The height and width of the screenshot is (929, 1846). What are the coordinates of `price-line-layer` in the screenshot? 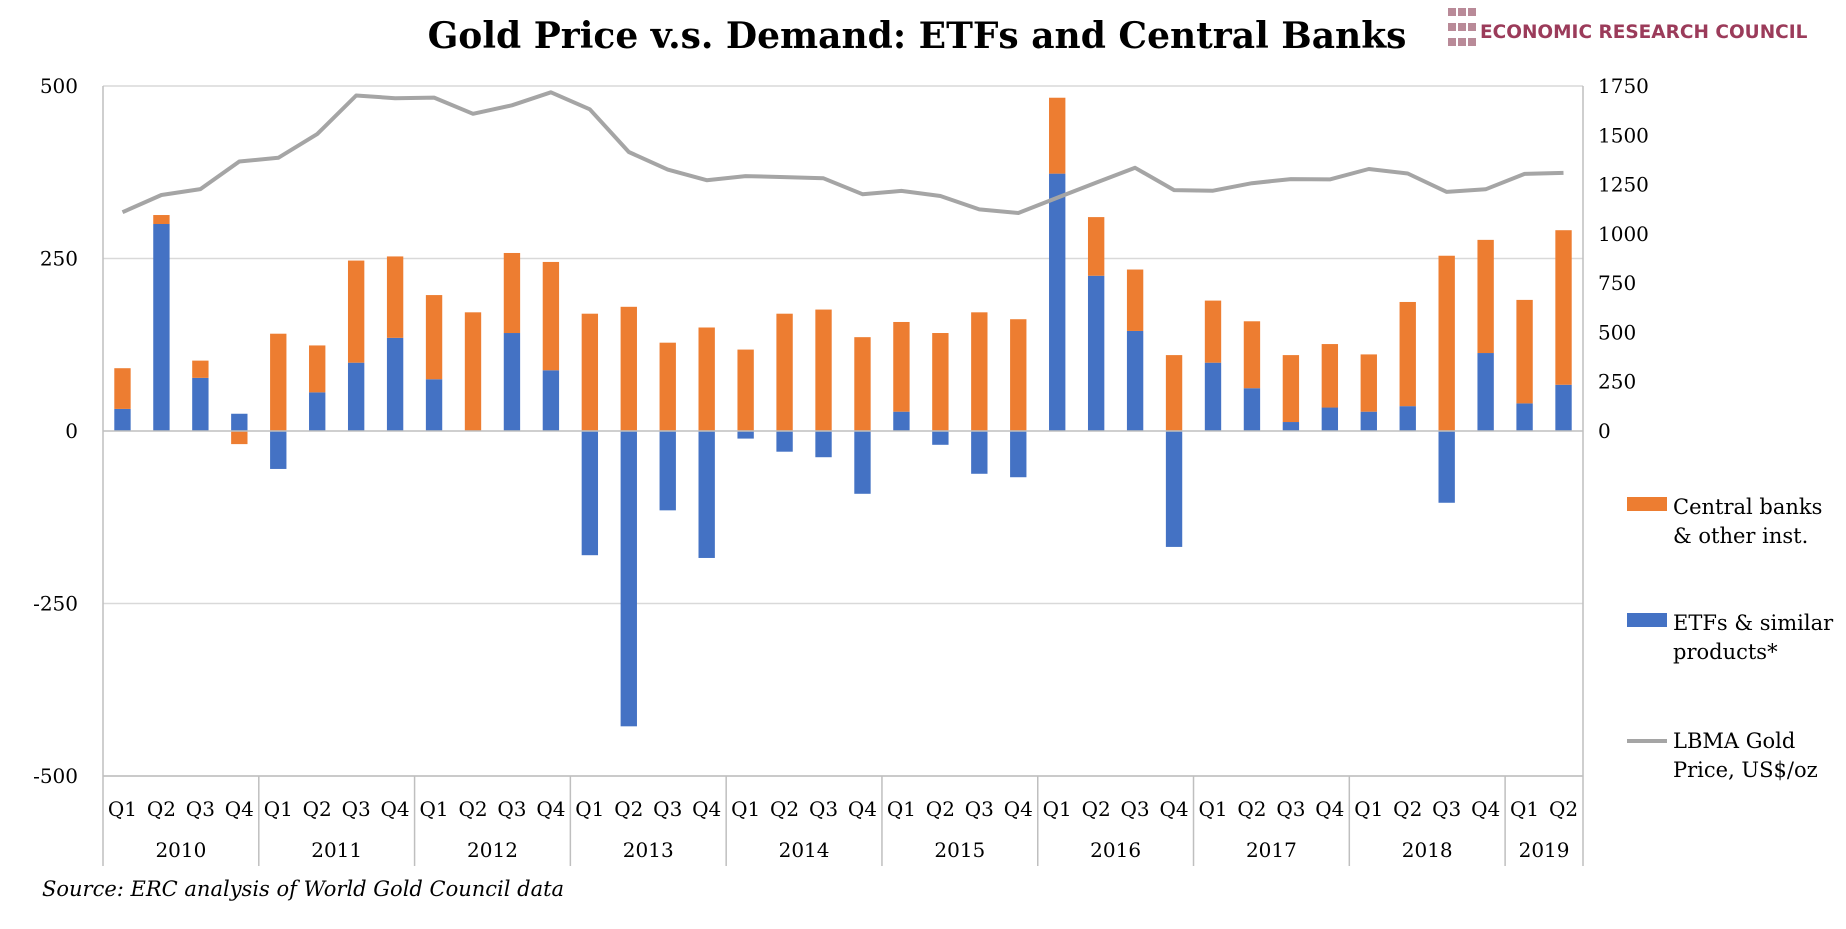 It's located at (842, 152).